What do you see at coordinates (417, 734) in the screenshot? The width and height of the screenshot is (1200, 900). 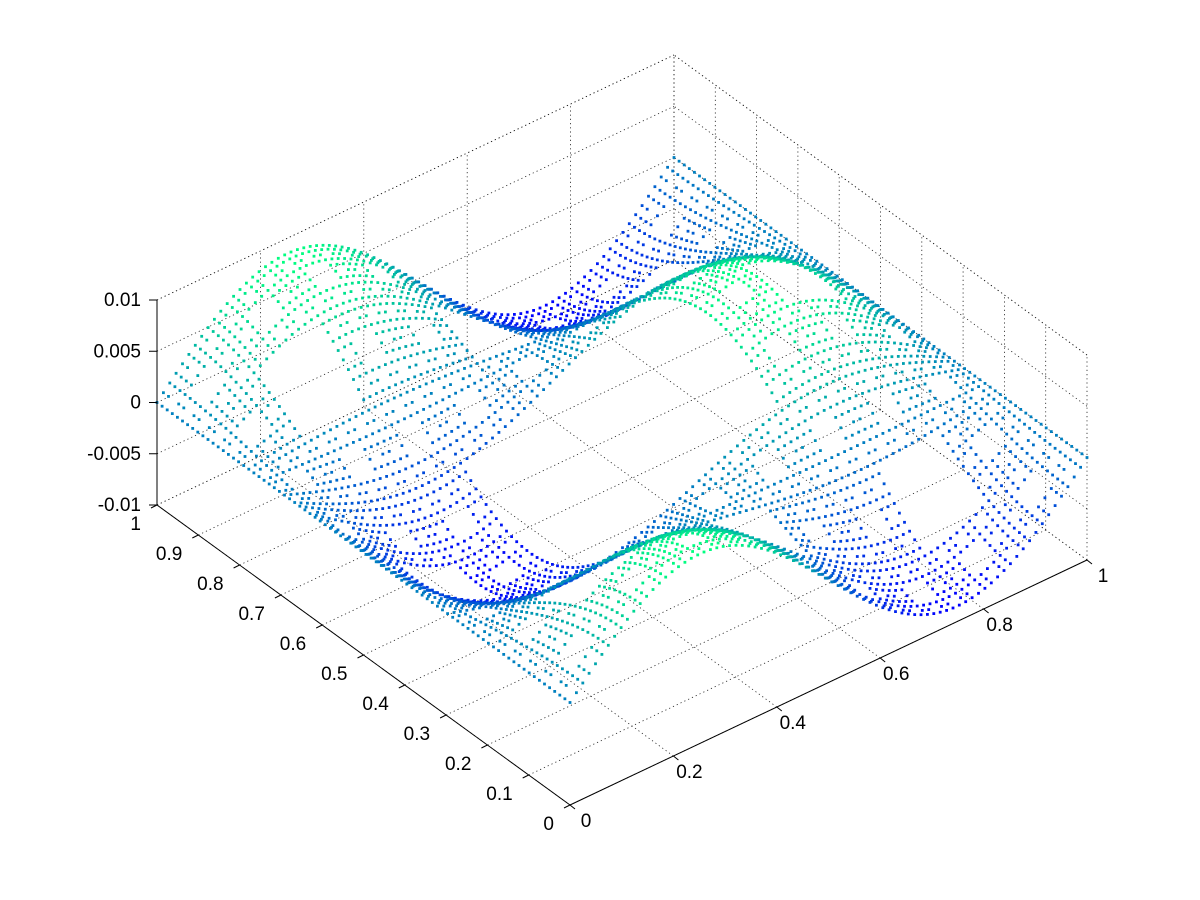 I see `y-tick-label: 0.3` at bounding box center [417, 734].